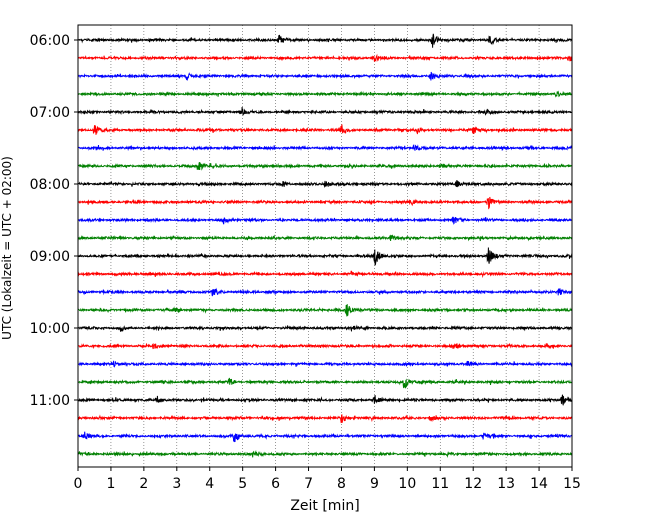 The image size is (650, 520). Describe the element at coordinates (327, 479) in the screenshot. I see `x-axis: 0 1 2 3 4 5 6 7 8 9 10 11 12 13 14 15` at that location.